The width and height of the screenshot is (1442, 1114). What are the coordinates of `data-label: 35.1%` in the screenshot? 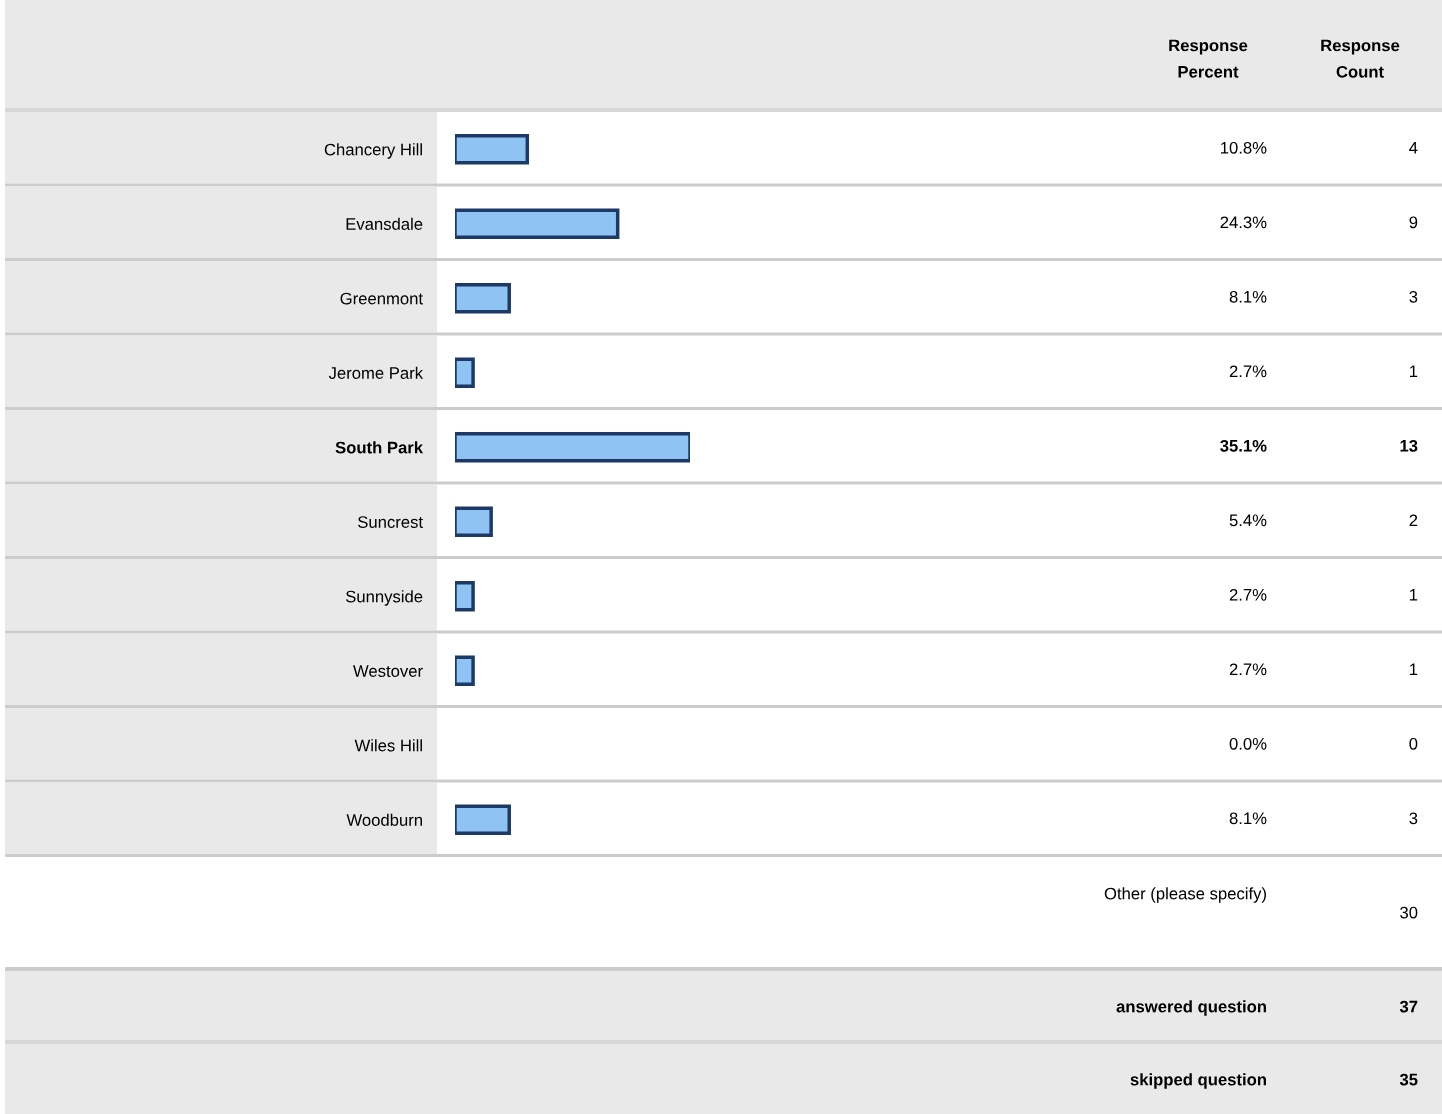 It's located at (1243, 445).